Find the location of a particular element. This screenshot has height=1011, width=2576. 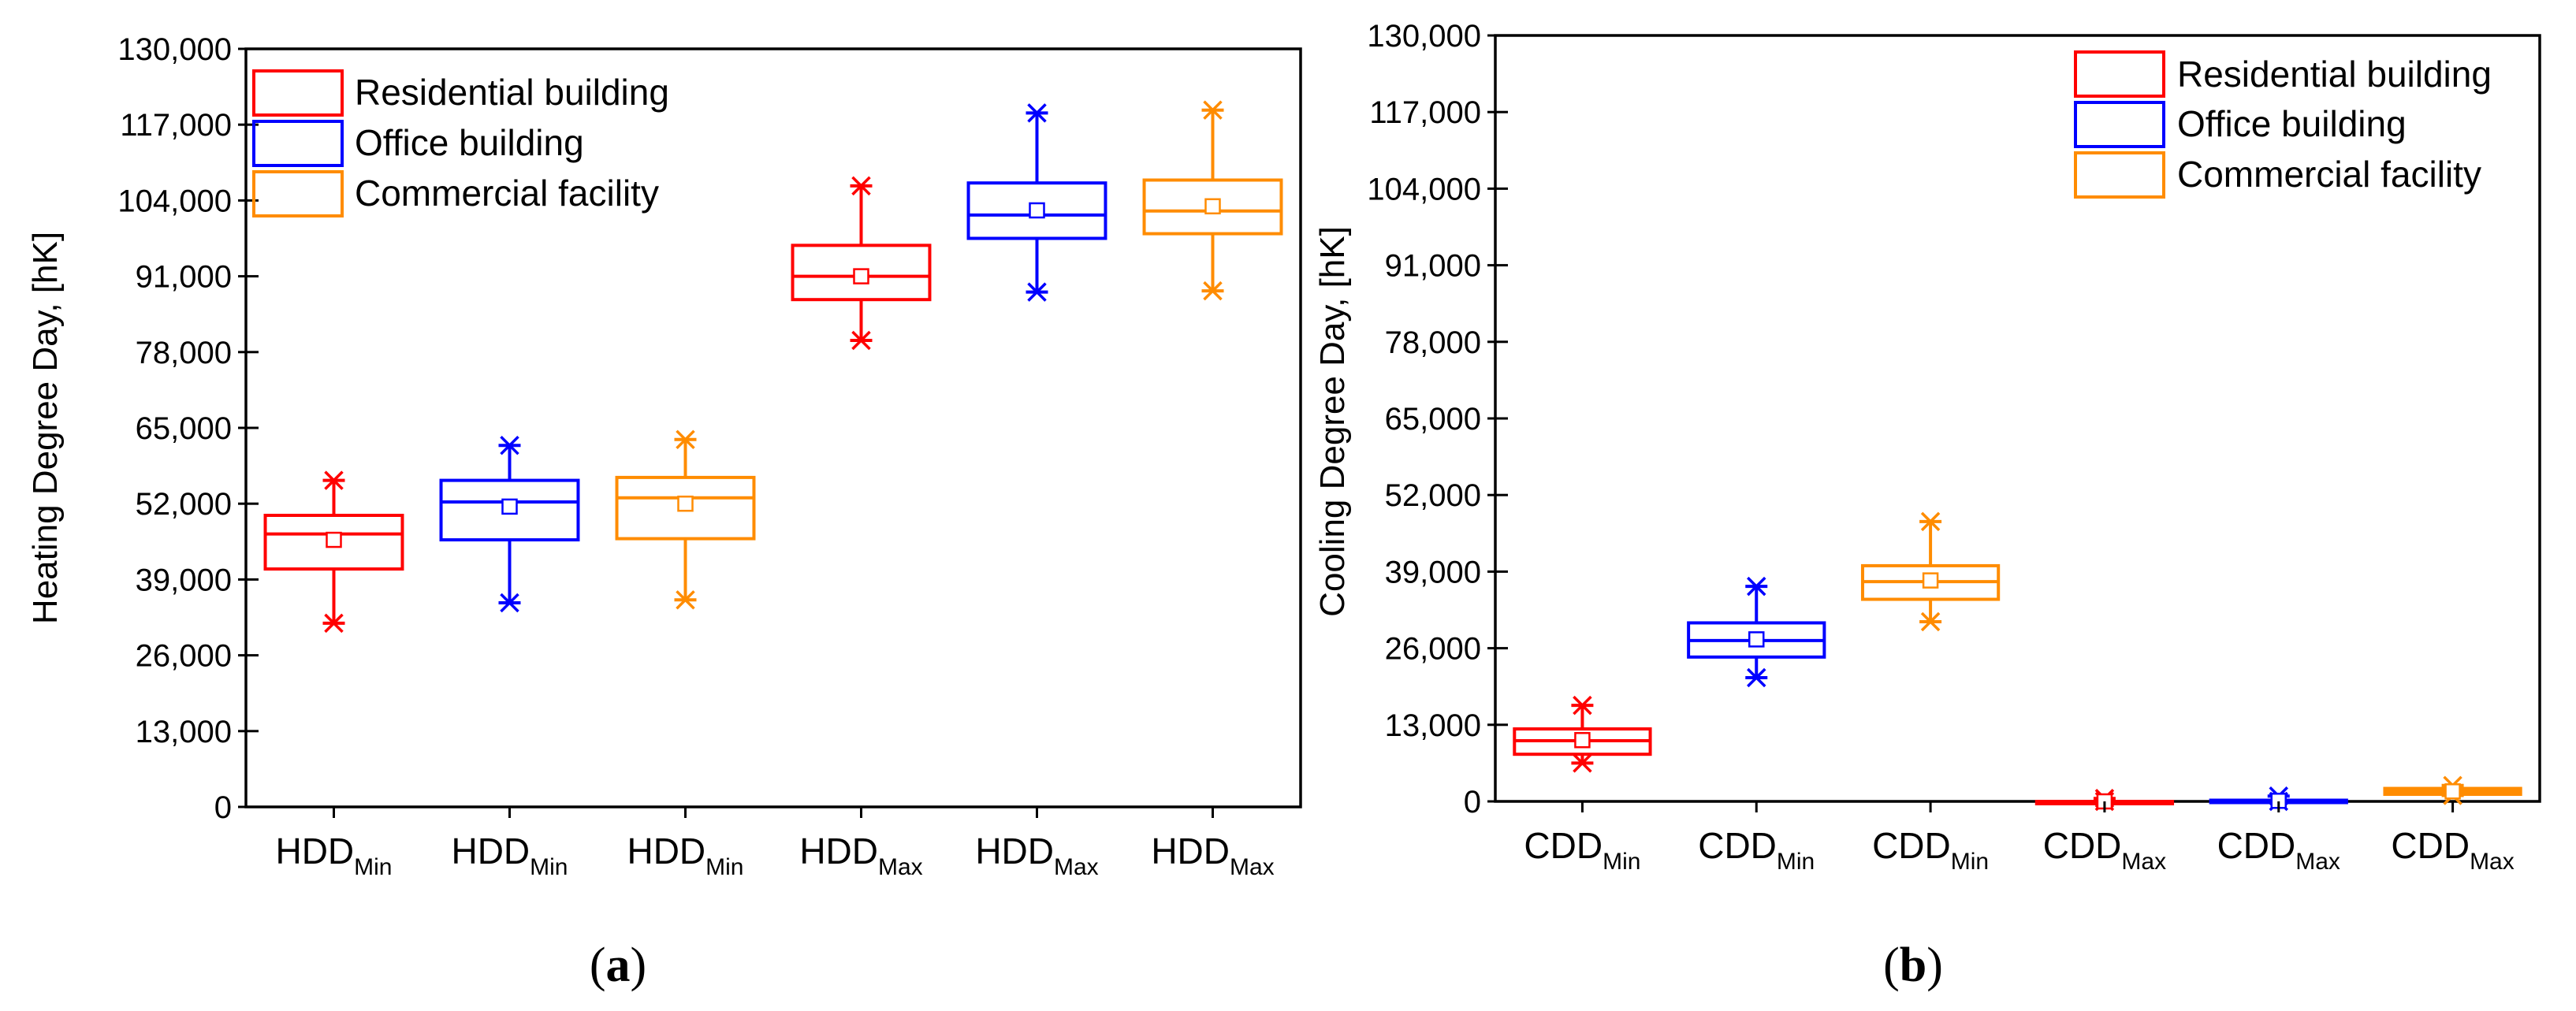

panel-label-a-close: ) is located at coordinates (639, 965).